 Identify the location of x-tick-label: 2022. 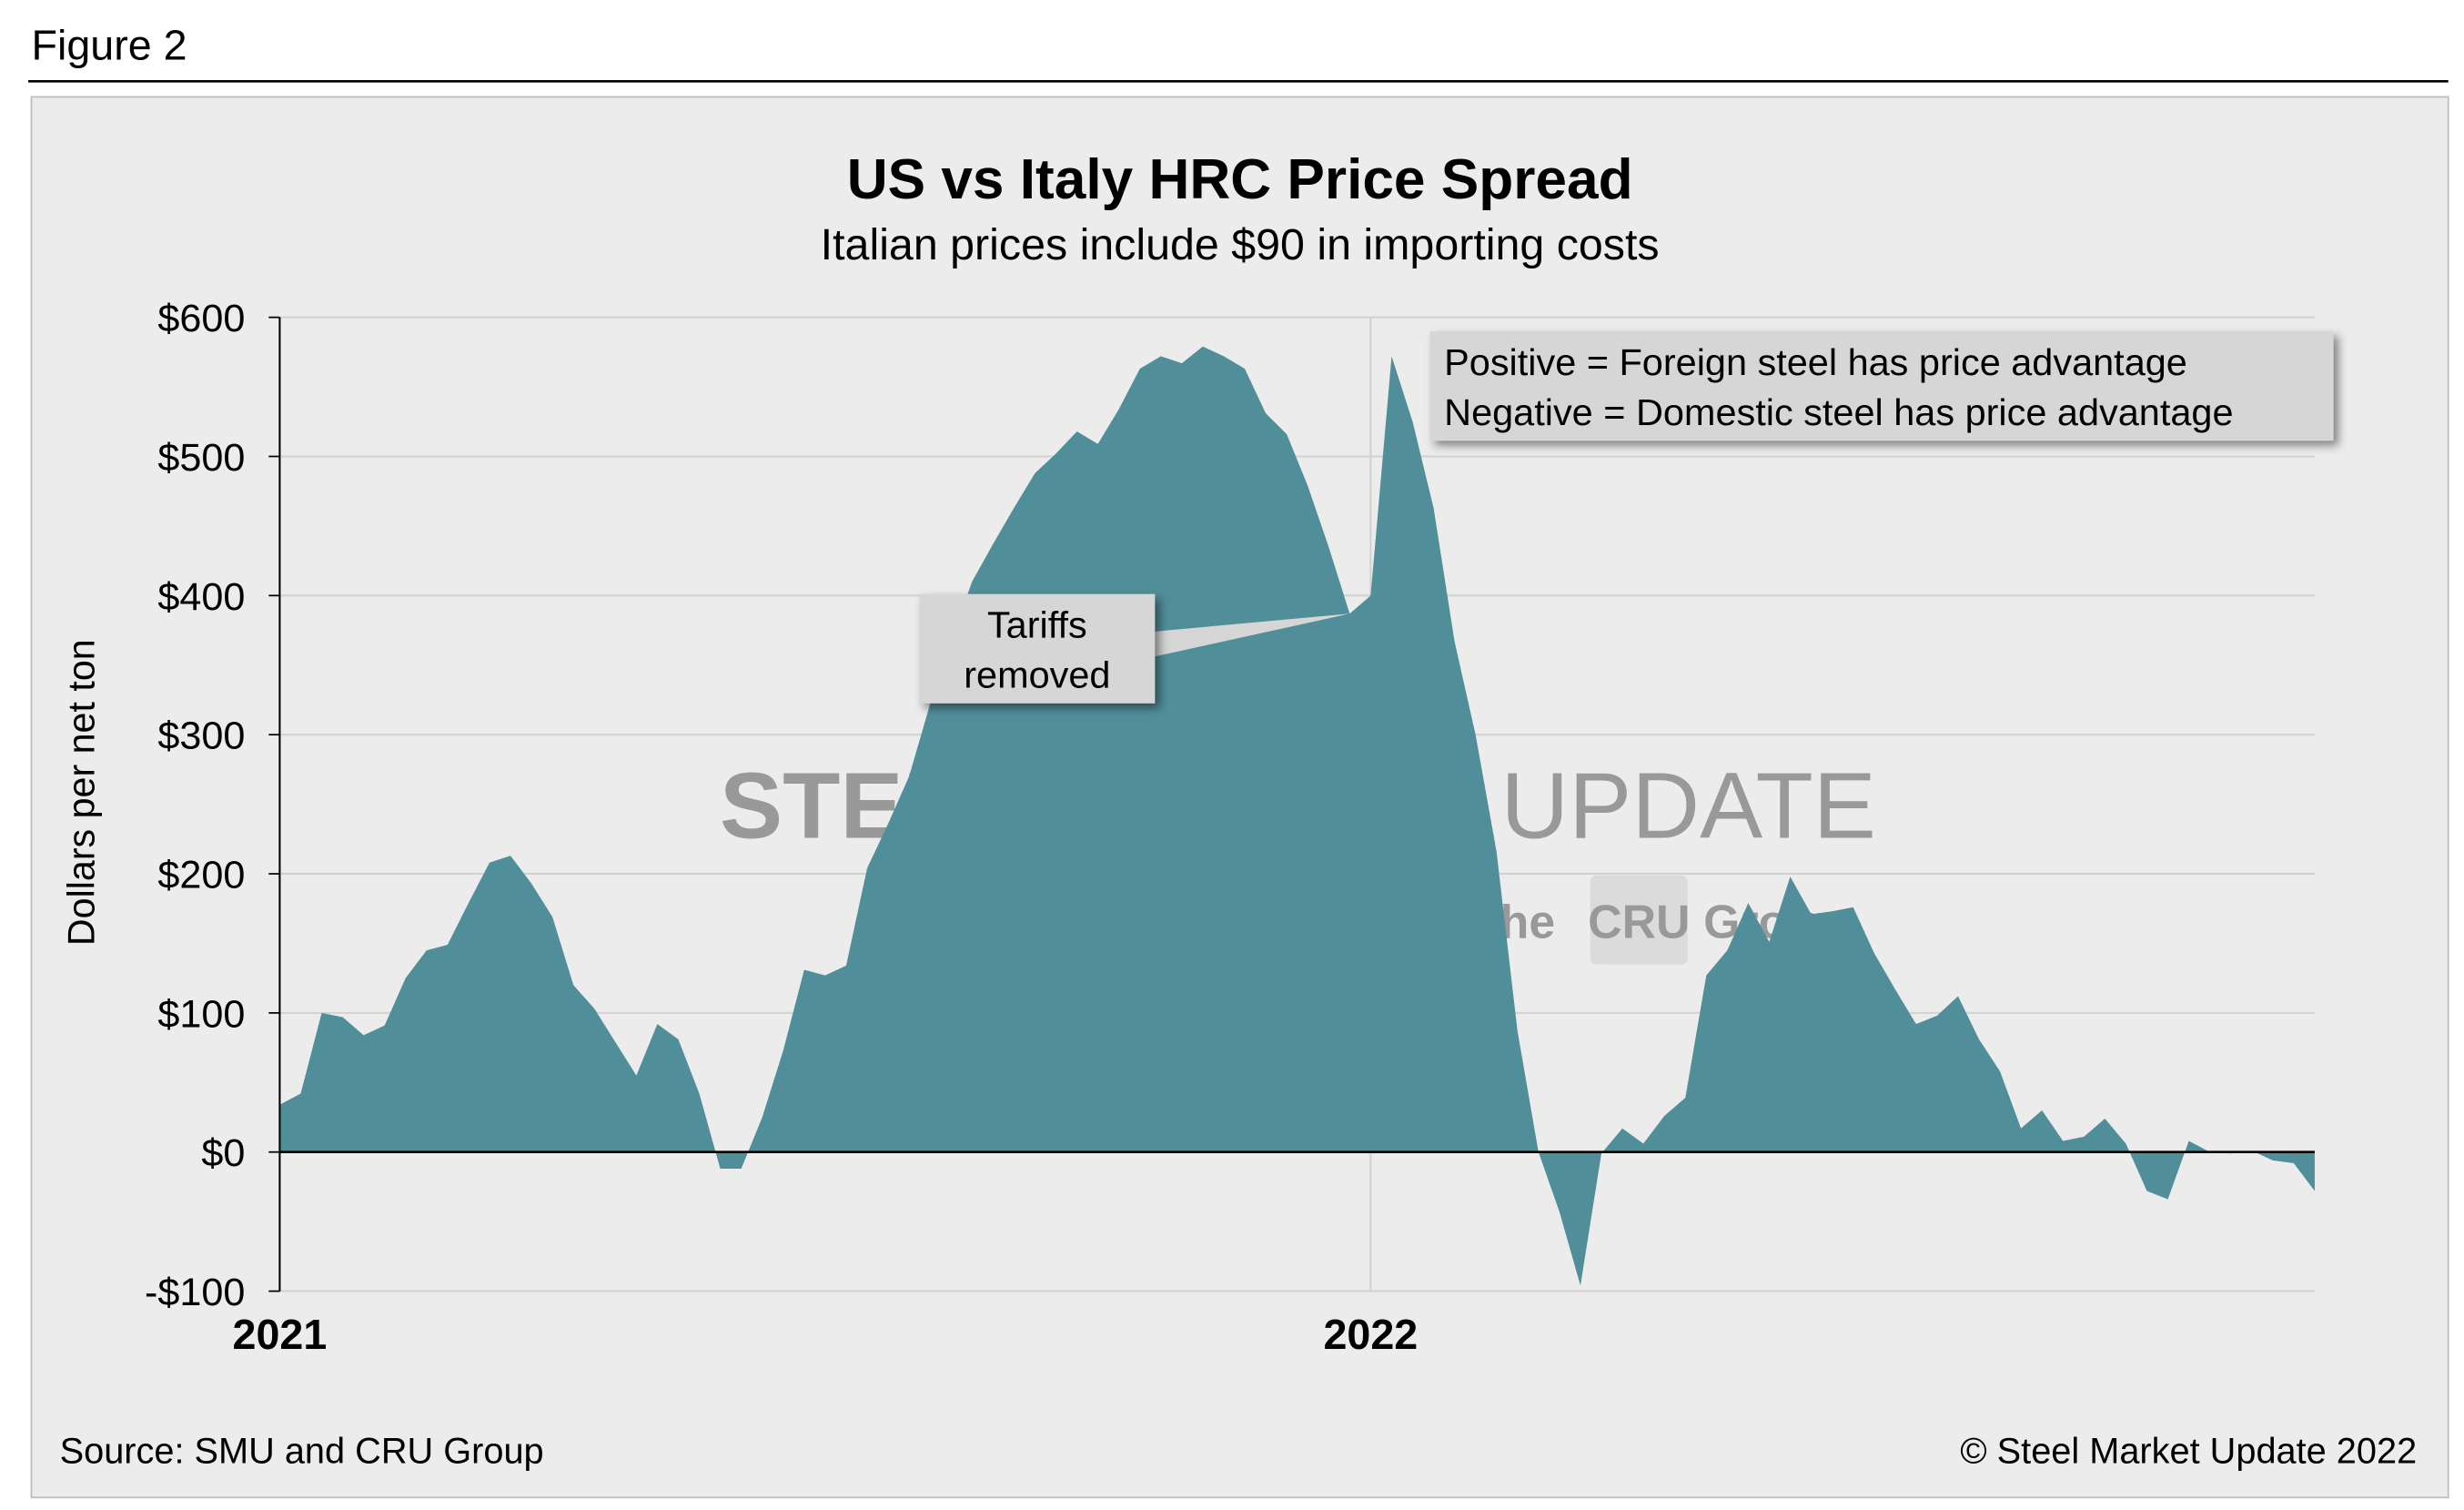
(1371, 1334).